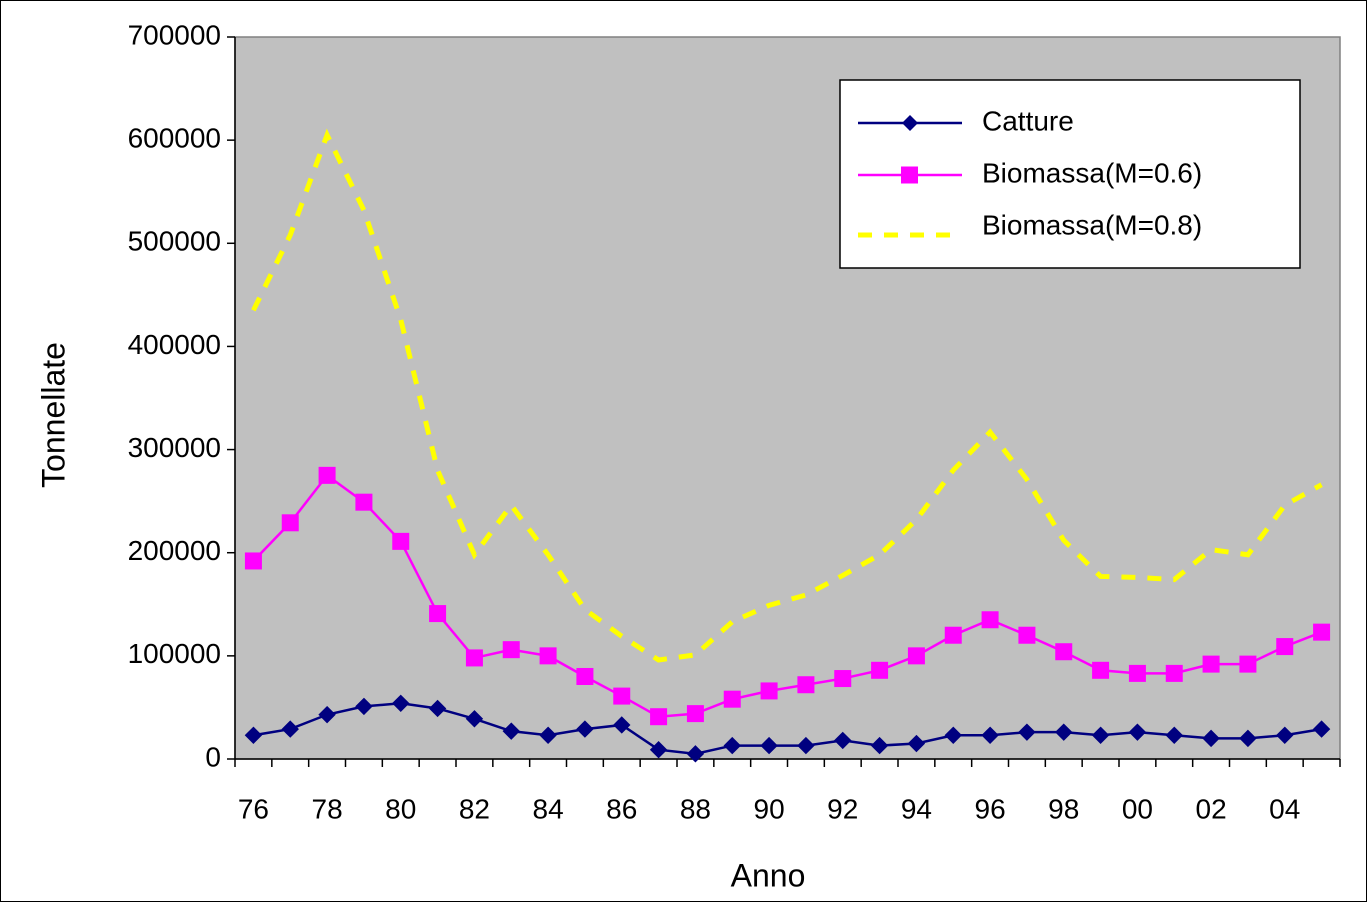 This screenshot has width=1368, height=903. What do you see at coordinates (842, 808) in the screenshot?
I see `x-tick-label: 92` at bounding box center [842, 808].